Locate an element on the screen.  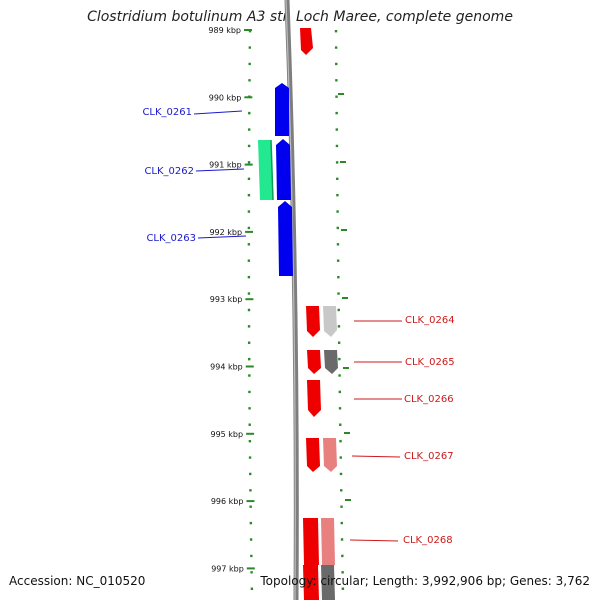
gene-label-clk-0263: CLK_0263 is located at coordinates (171, 238).